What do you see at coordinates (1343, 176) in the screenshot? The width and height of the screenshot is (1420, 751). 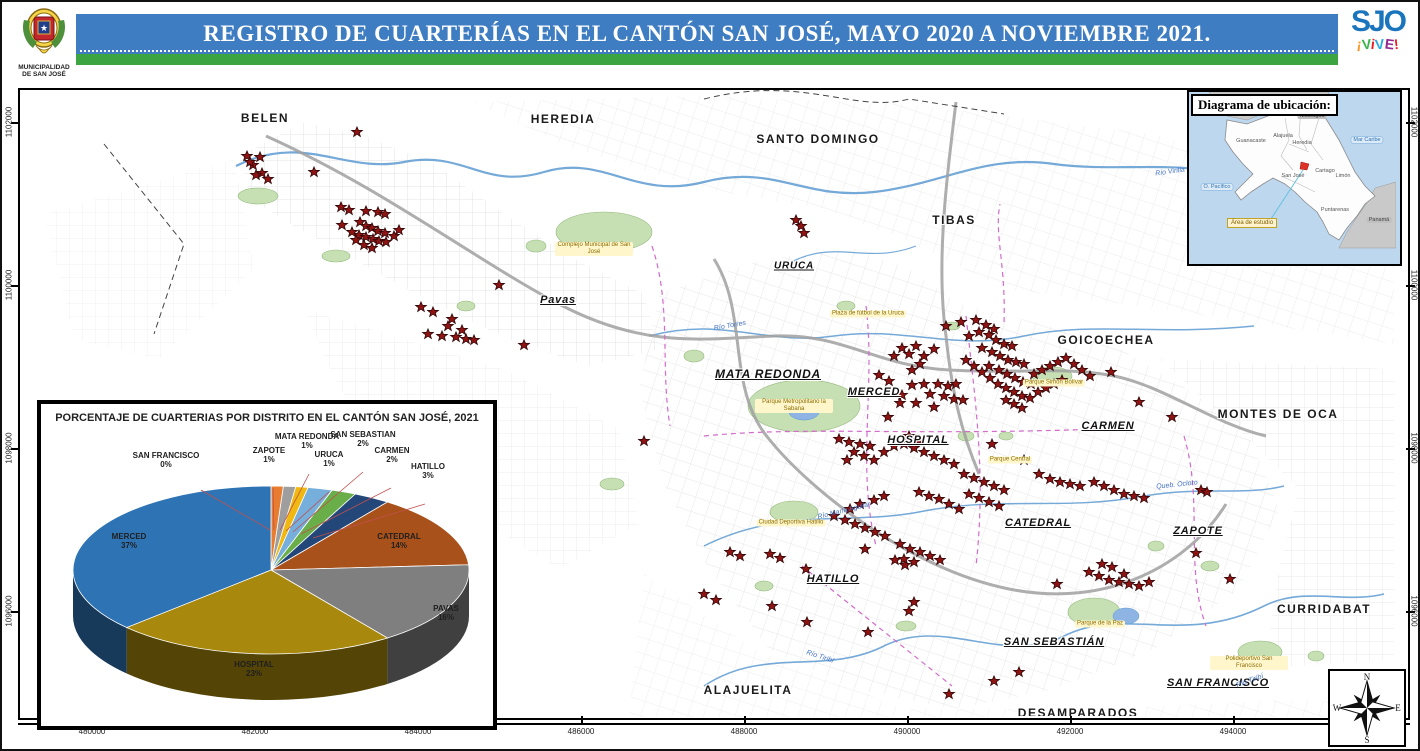 I see `inset-region-label: Limón` at bounding box center [1343, 176].